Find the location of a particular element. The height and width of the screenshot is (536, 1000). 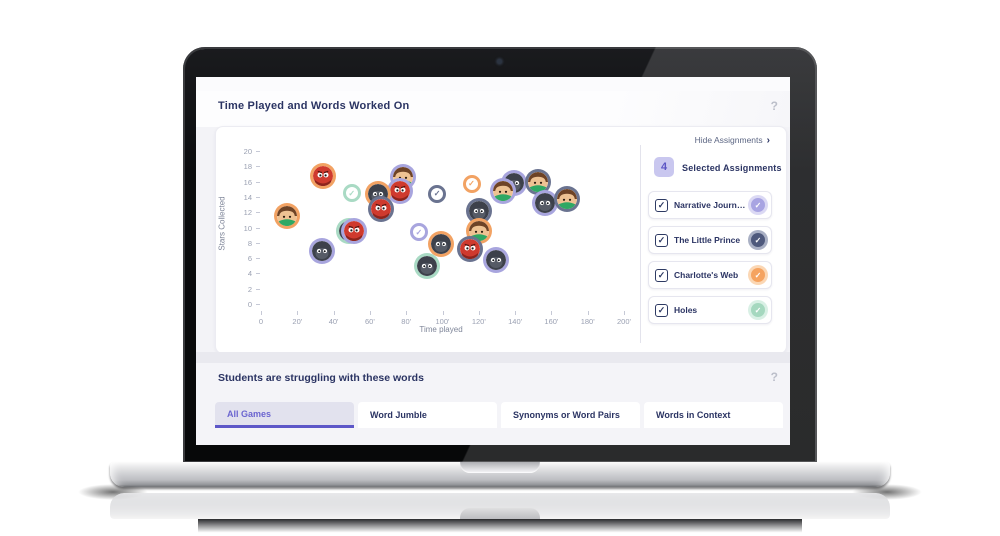

panel-divider is located at coordinates (640, 244).